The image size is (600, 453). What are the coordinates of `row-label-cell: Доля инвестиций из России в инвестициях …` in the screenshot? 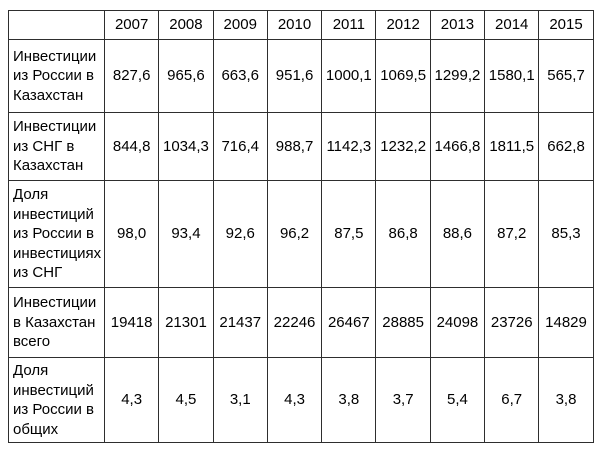 It's located at (56, 234).